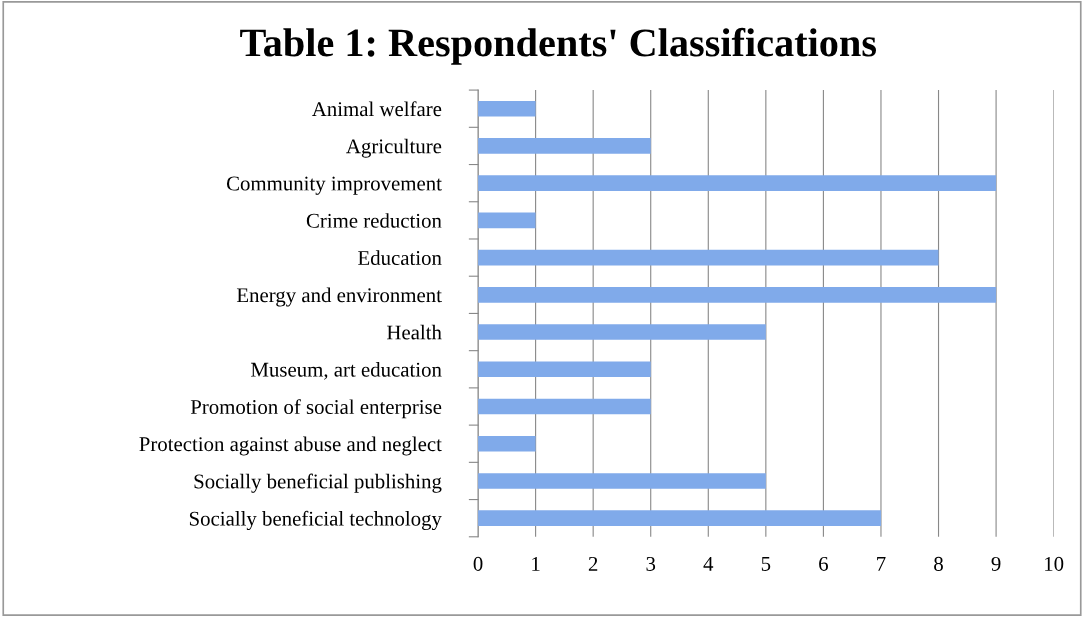 The image size is (1084, 617). Describe the element at coordinates (290, 446) in the screenshot. I see `y-tick-label: Protection against abuse and neglect` at that location.